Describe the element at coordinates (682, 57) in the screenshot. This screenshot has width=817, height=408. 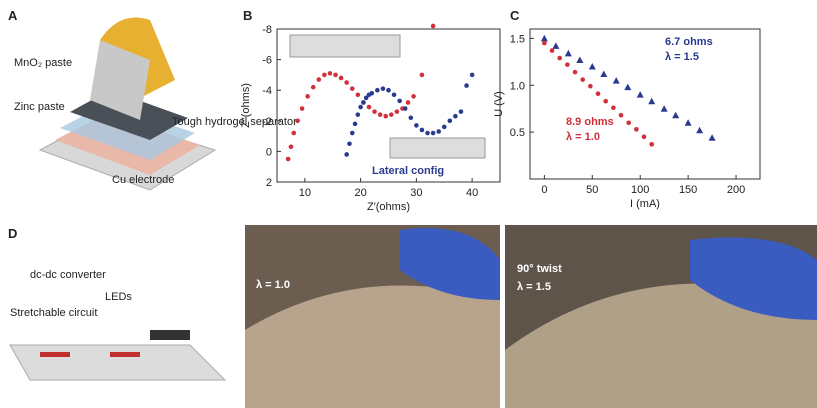
I see `annotation: λ = 1.5` at that location.